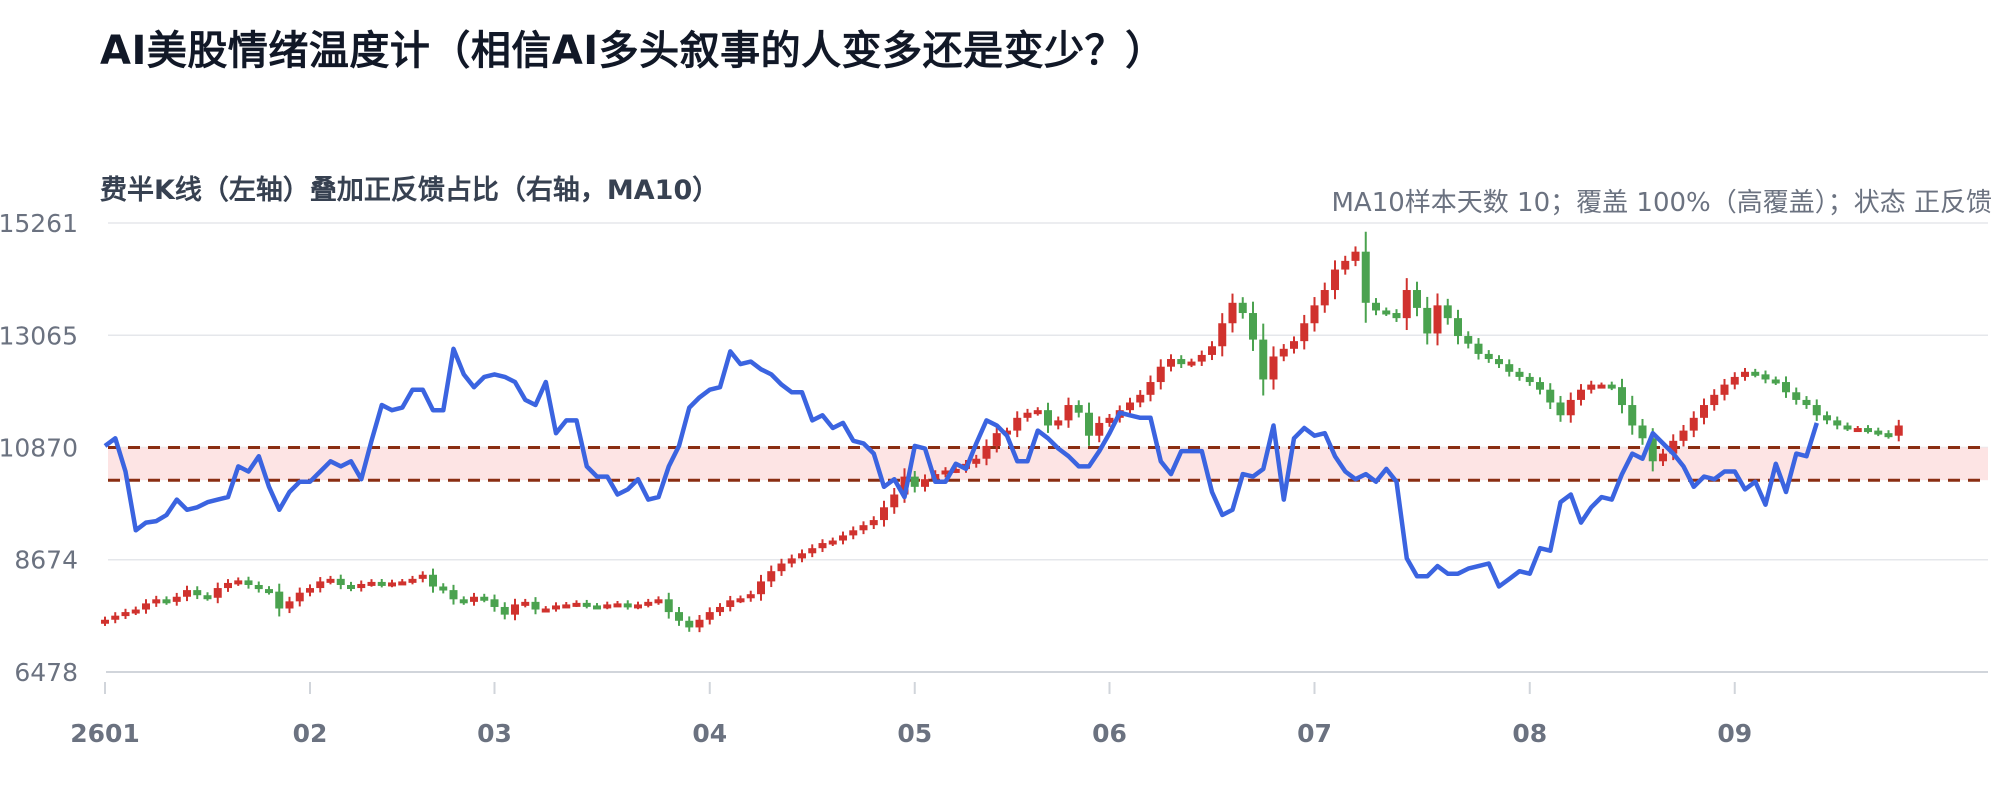 The height and width of the screenshot is (790, 2004). What do you see at coordinates (1661, 203) in the screenshot?
I see `status-text: MA10样本天数 10；覆盖 100%（高覆盖）；状态 正反馈` at bounding box center [1661, 203].